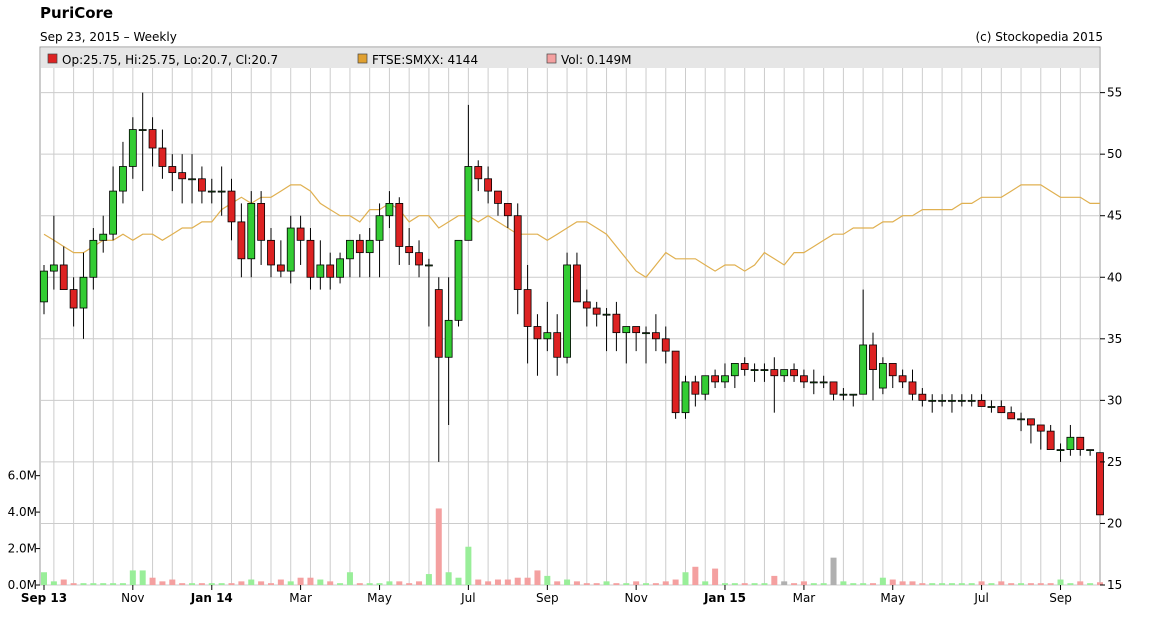 This screenshot has width=1149, height=632. Describe the element at coordinates (170, 60) in the screenshot. I see `legend-entry: Op:25.75, Hi:25.75, Lo:20.7, Cl:20.7` at that location.